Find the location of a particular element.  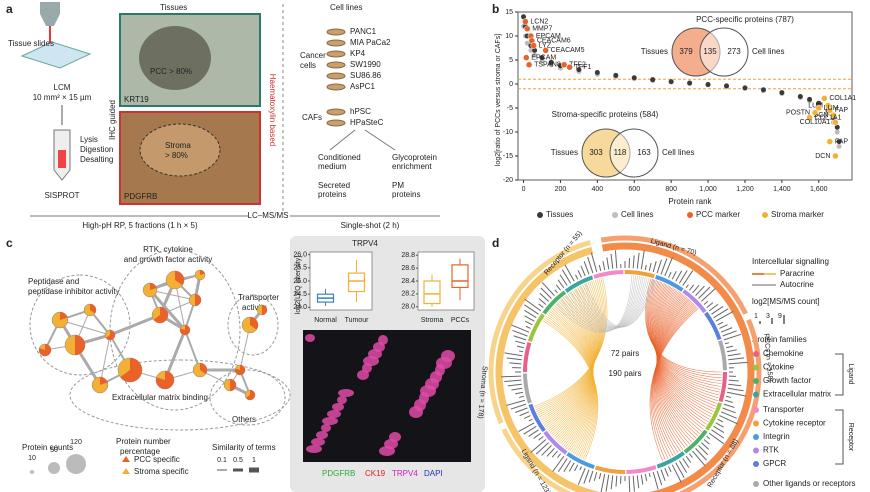

x-tick-label: 200 is located at coordinates (561, 189).